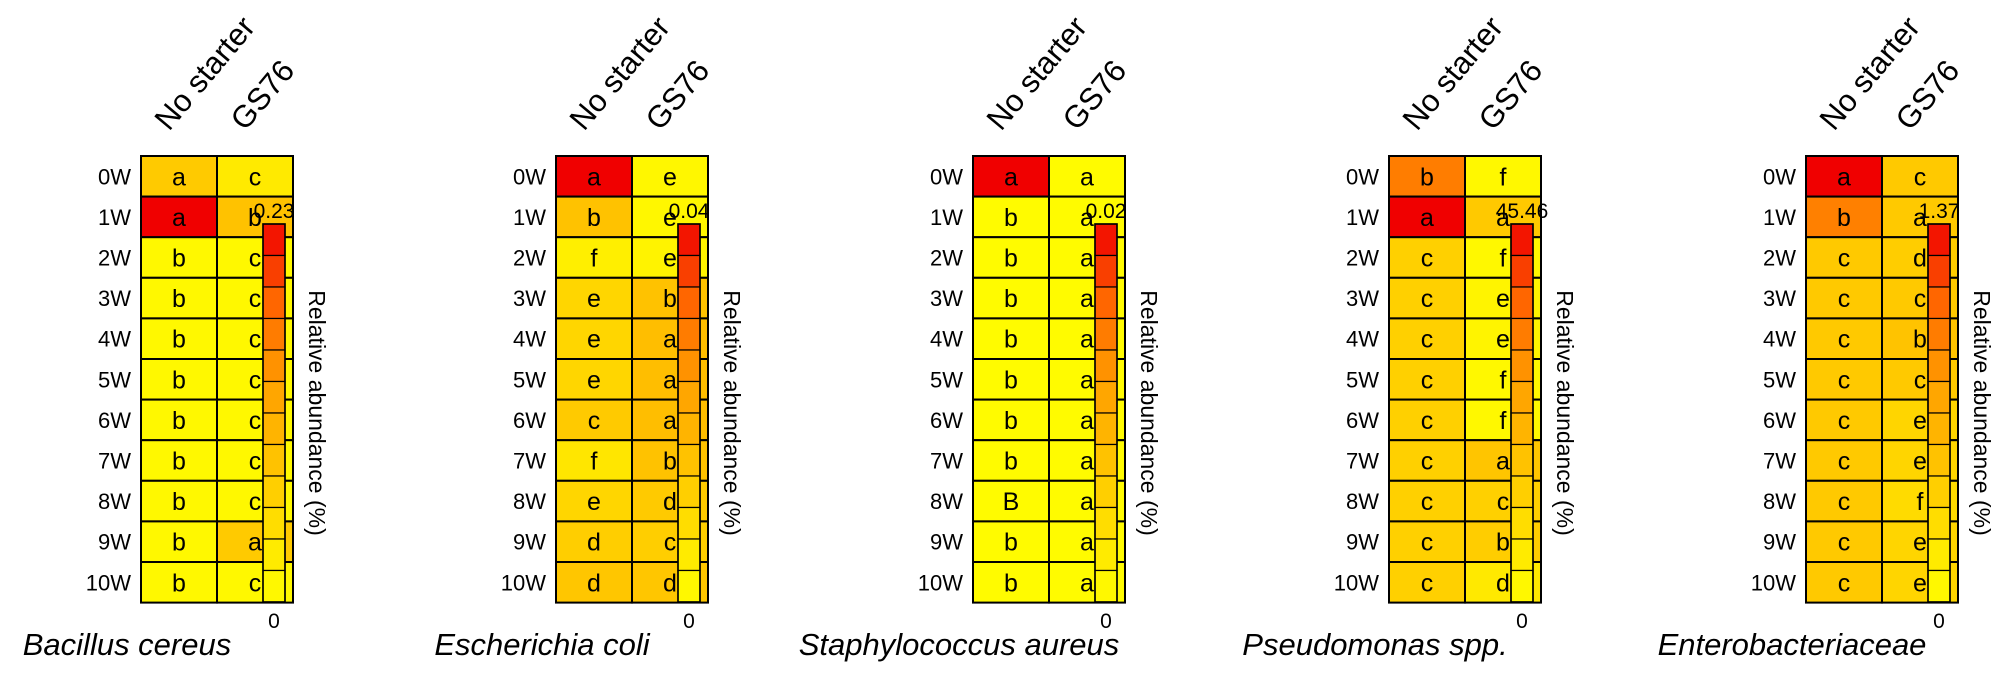 The width and height of the screenshot is (2010, 676). I want to click on species-title: Enterobacteriaceae, so click(1792, 644).